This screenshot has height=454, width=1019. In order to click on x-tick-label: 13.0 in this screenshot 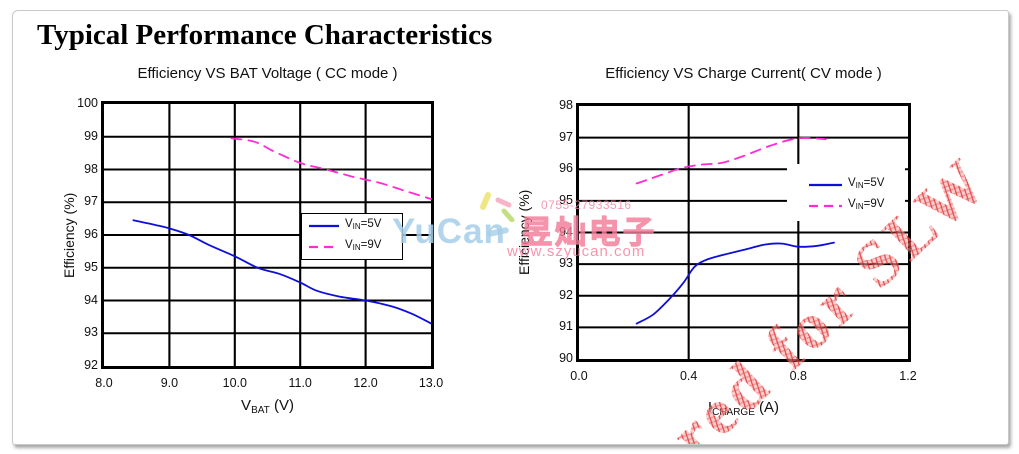, I will do `click(431, 383)`.